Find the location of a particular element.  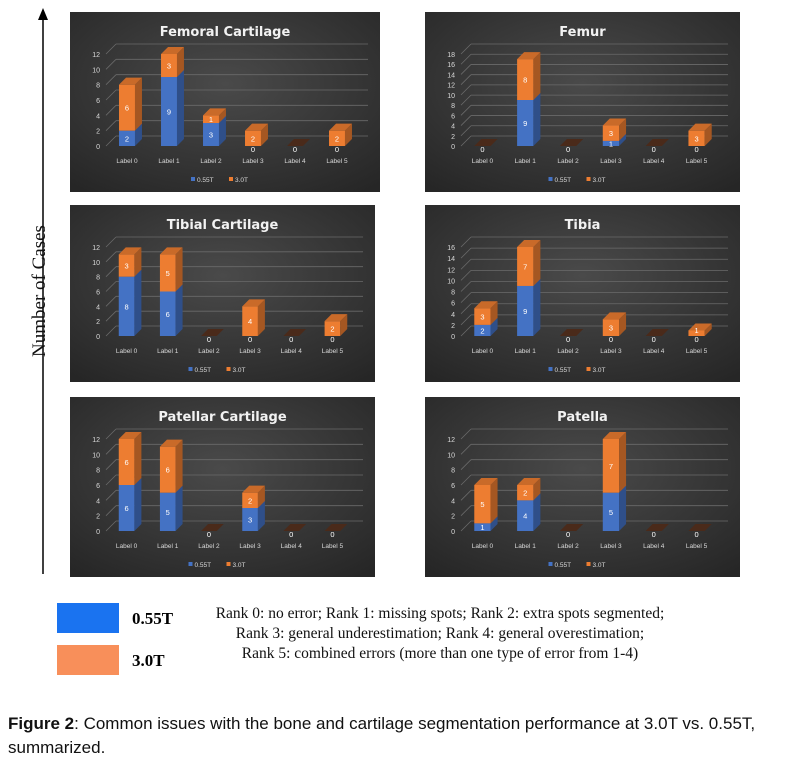

data-label: 5 is located at coordinates (168, 273).